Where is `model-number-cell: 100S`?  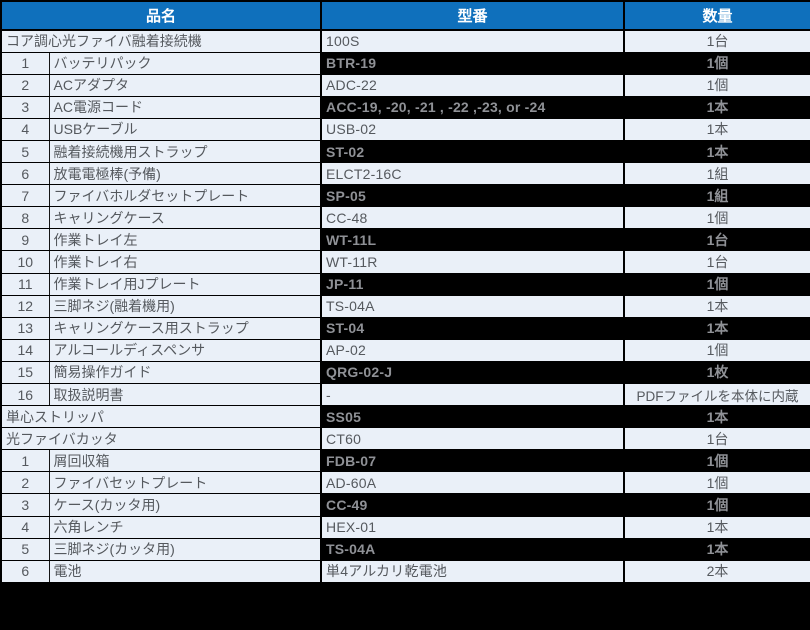
model-number-cell: 100S is located at coordinates (473, 41).